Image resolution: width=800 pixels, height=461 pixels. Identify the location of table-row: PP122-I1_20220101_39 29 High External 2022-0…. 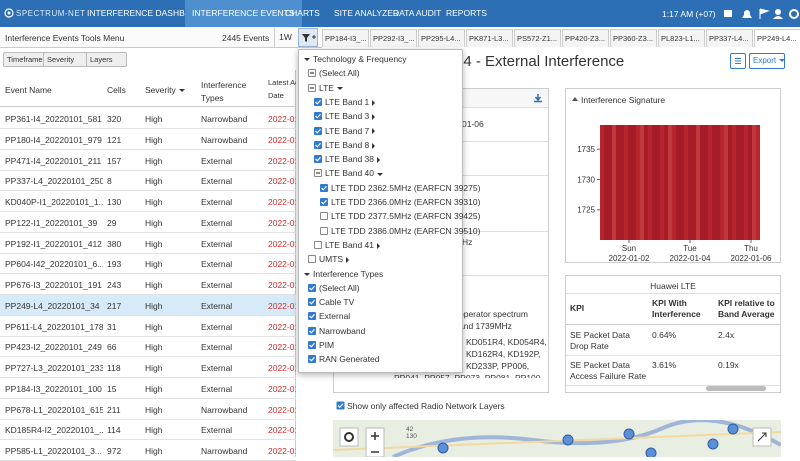
(148, 222).